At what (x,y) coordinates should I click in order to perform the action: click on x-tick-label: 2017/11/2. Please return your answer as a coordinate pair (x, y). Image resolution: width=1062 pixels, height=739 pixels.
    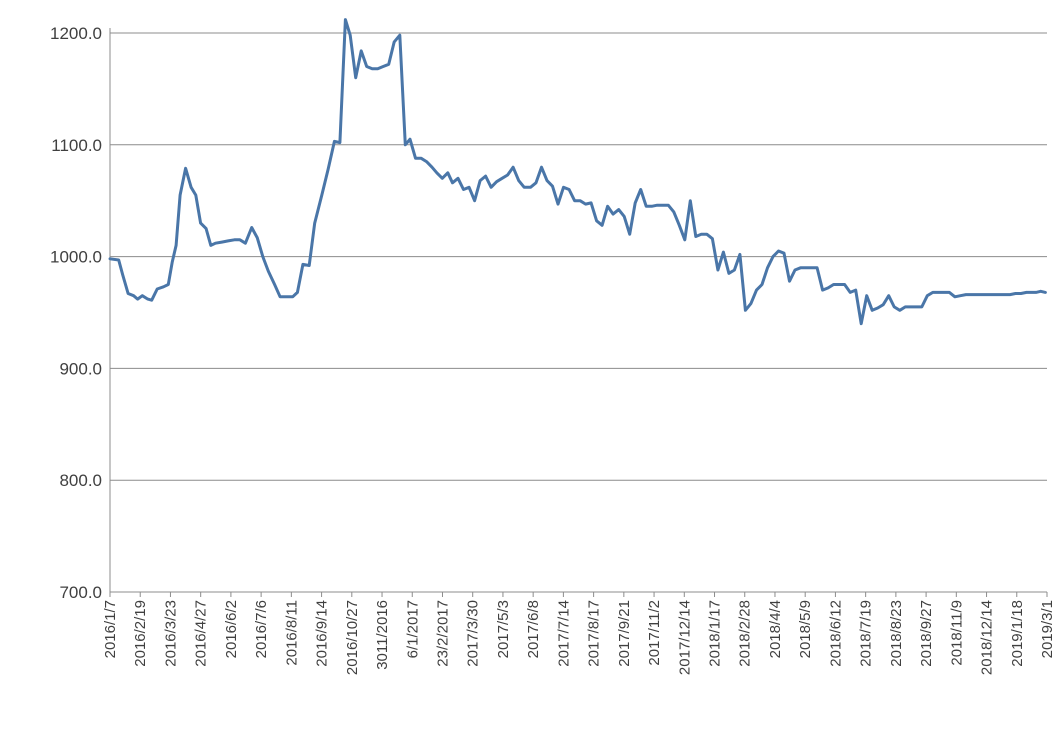
    Looking at the image, I should click on (654, 633).